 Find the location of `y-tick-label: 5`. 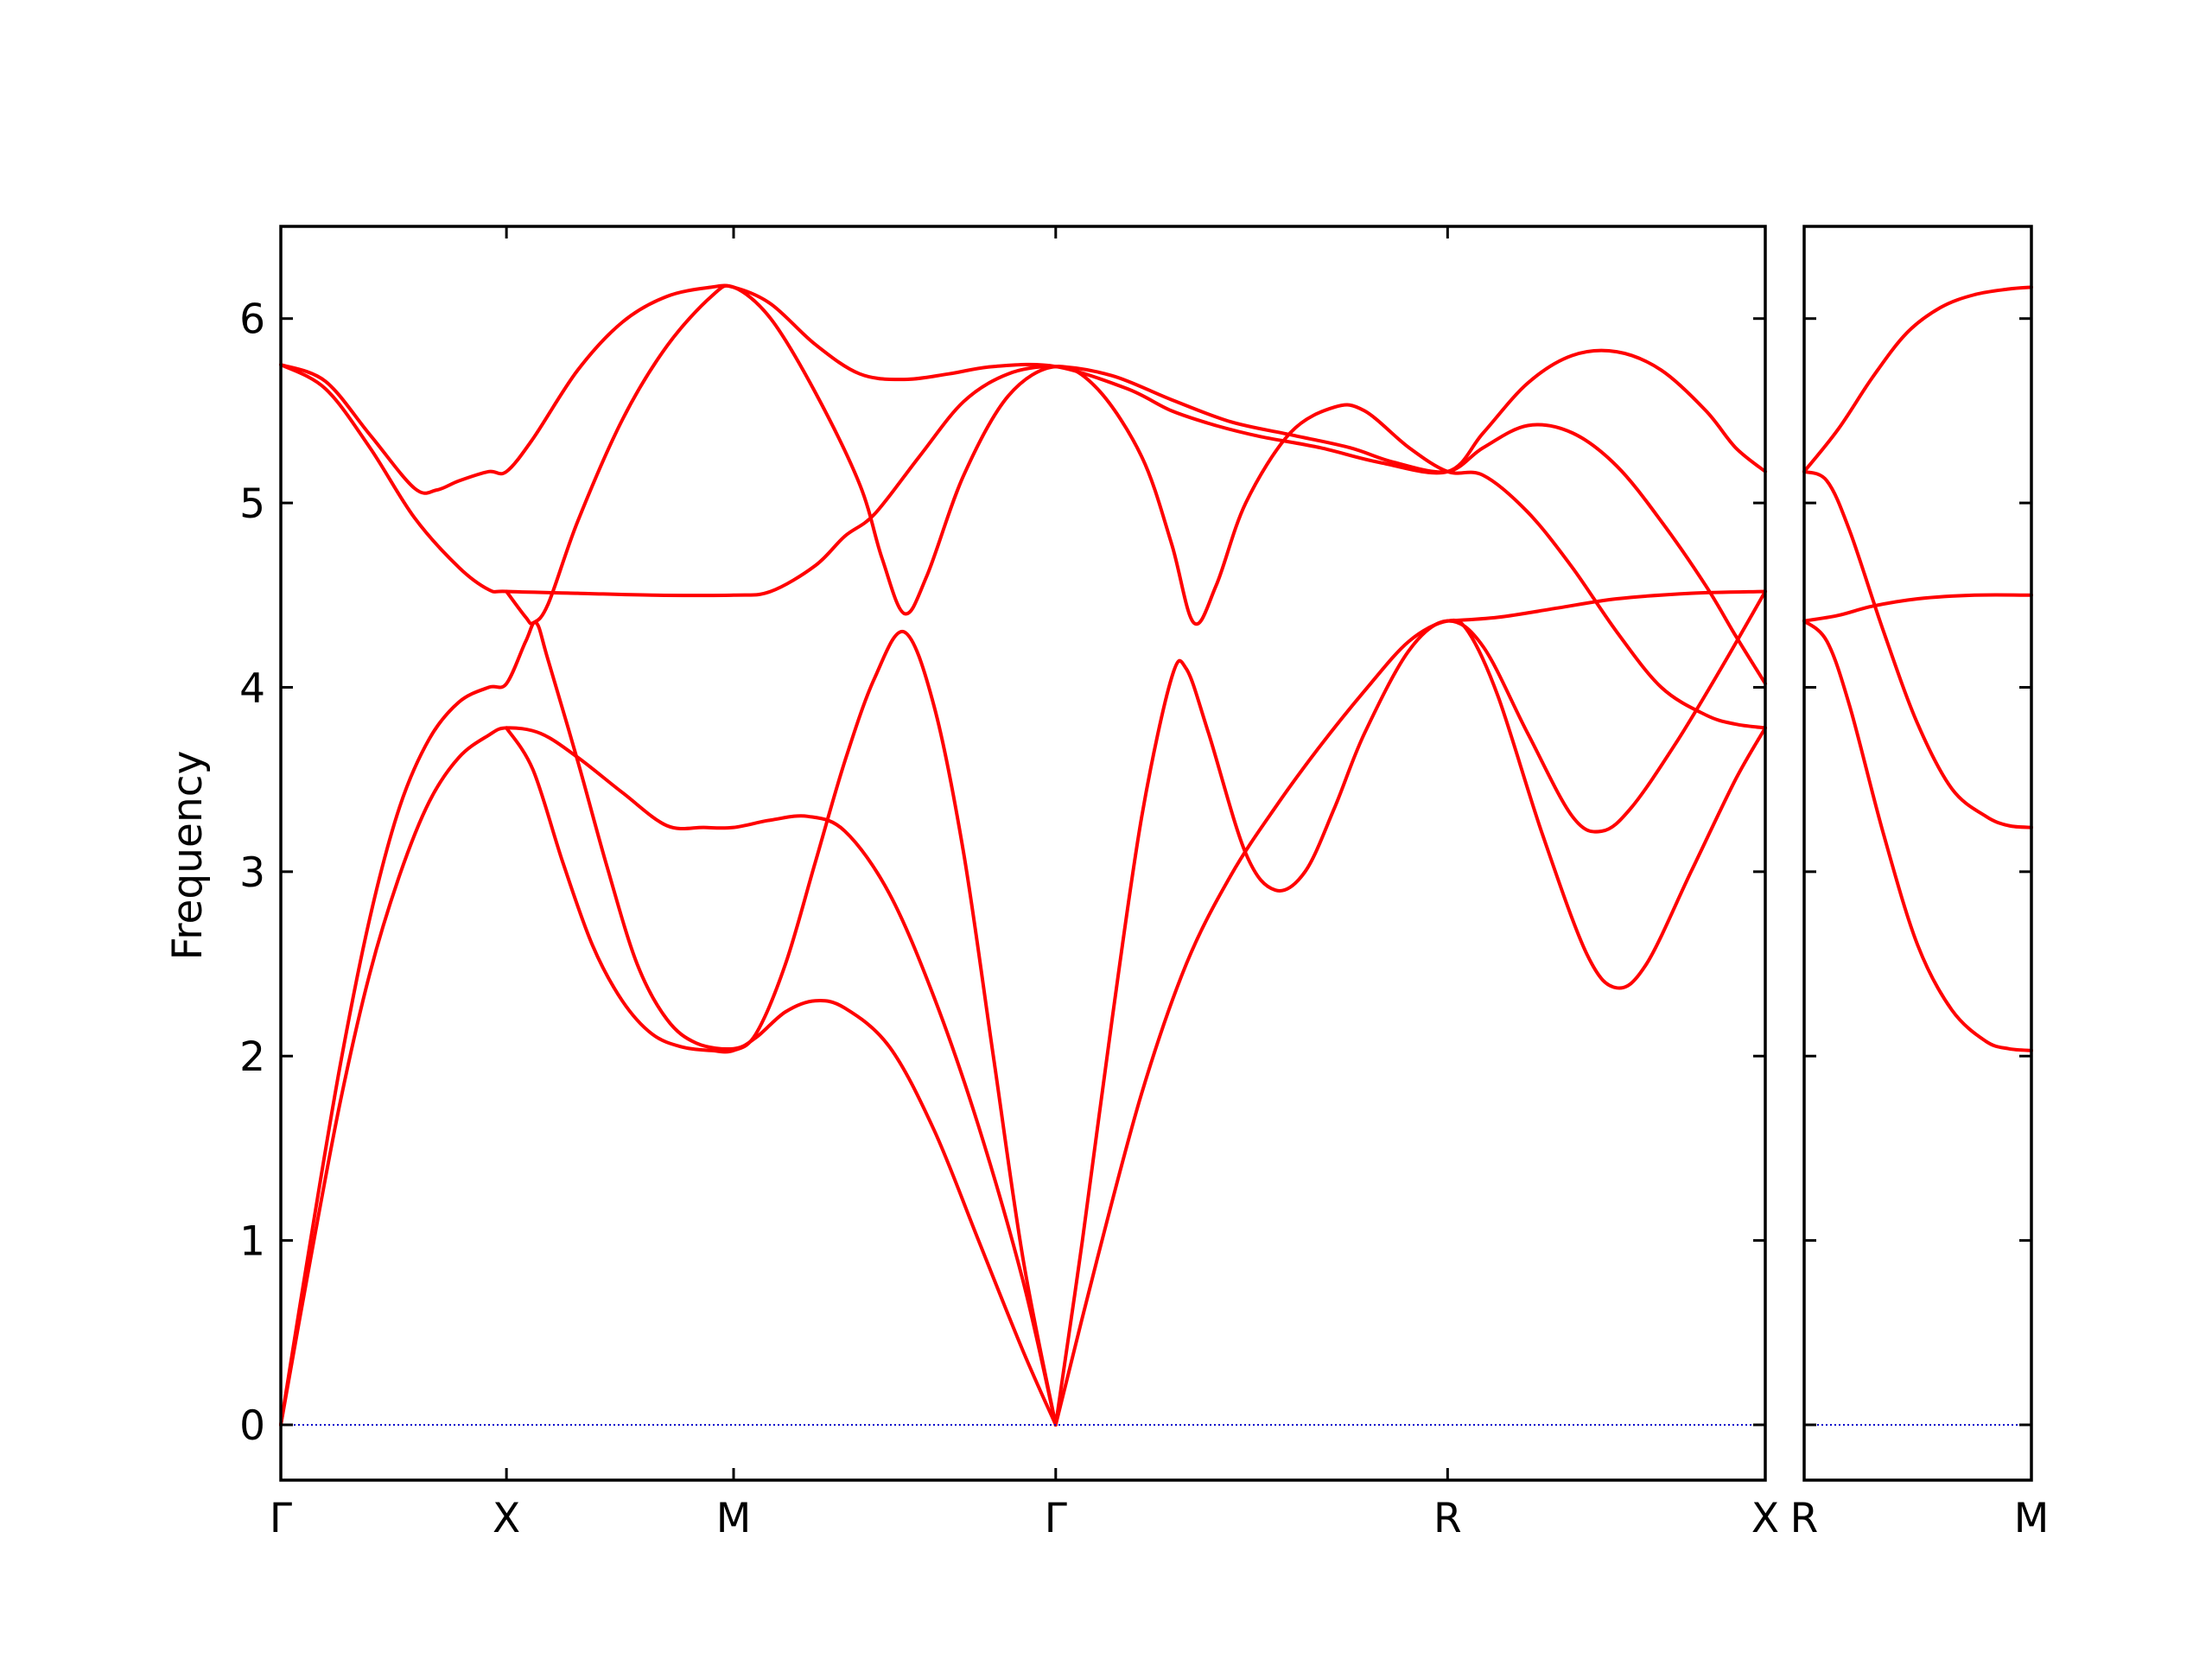

y-tick-label: 5 is located at coordinates (252, 504).